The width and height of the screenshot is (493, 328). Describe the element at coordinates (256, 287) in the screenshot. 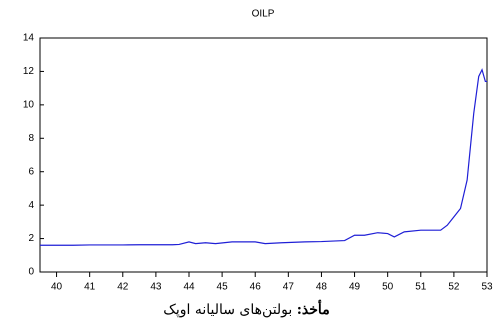

I see `x-tick-label: 46` at that location.